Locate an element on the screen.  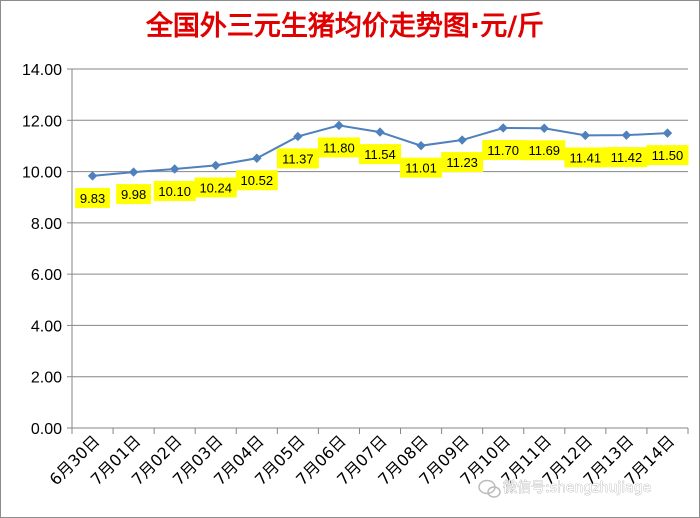
data-label: 11.80 is located at coordinates (339, 147).